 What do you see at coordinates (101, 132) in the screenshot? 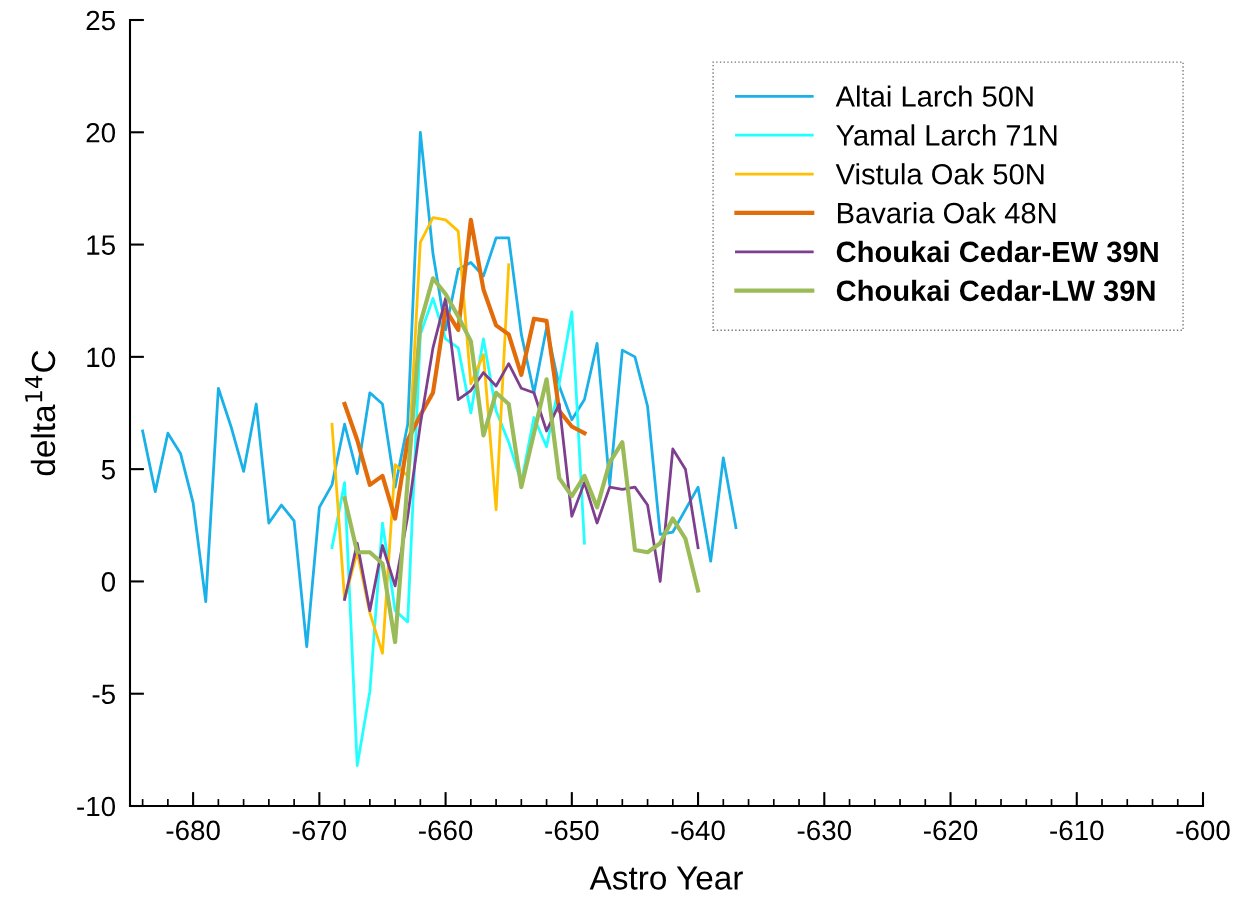
I see `y-tick-label: 20` at bounding box center [101, 132].